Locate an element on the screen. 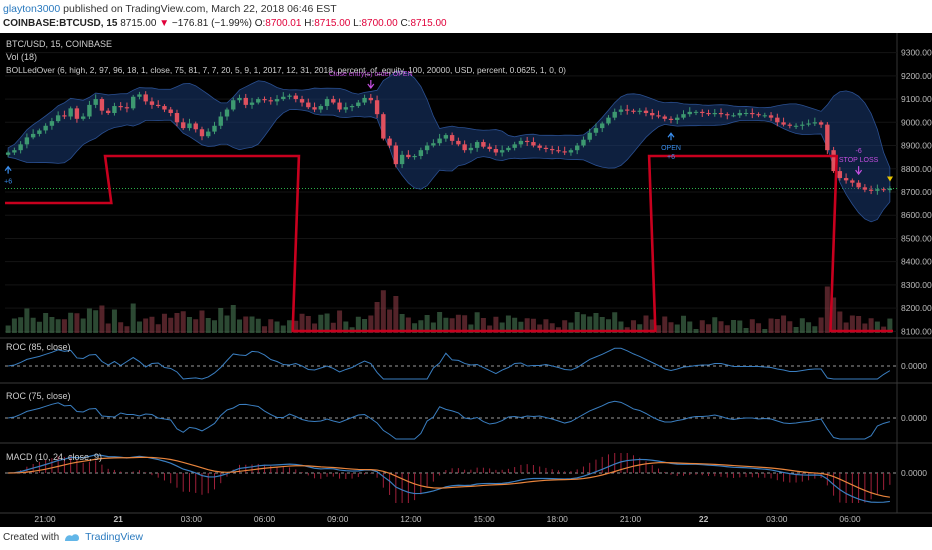 This screenshot has height=550, width=932. macd-line is located at coordinates (449, 478).